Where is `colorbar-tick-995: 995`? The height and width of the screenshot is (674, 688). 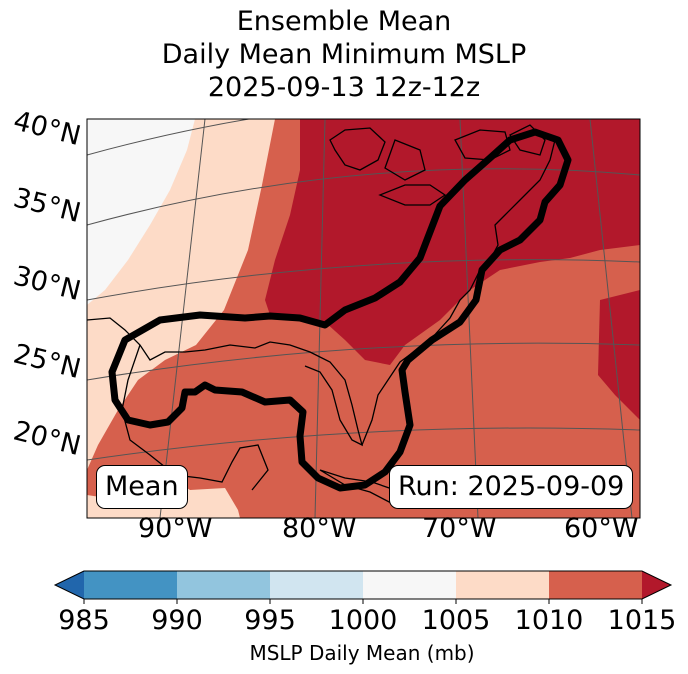
colorbar-tick-995: 995 is located at coordinates (270, 620).